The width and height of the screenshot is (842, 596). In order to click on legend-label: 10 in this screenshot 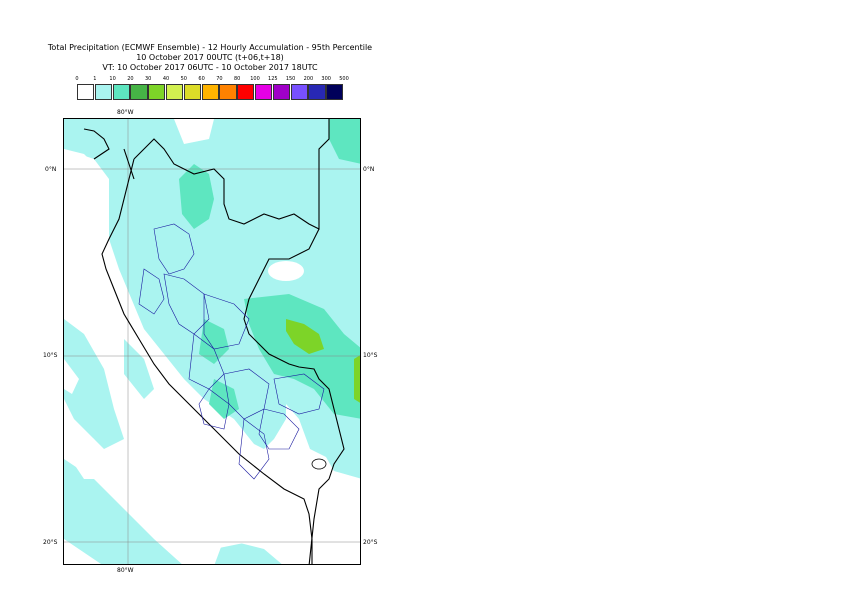, I will do `click(112, 79)`.